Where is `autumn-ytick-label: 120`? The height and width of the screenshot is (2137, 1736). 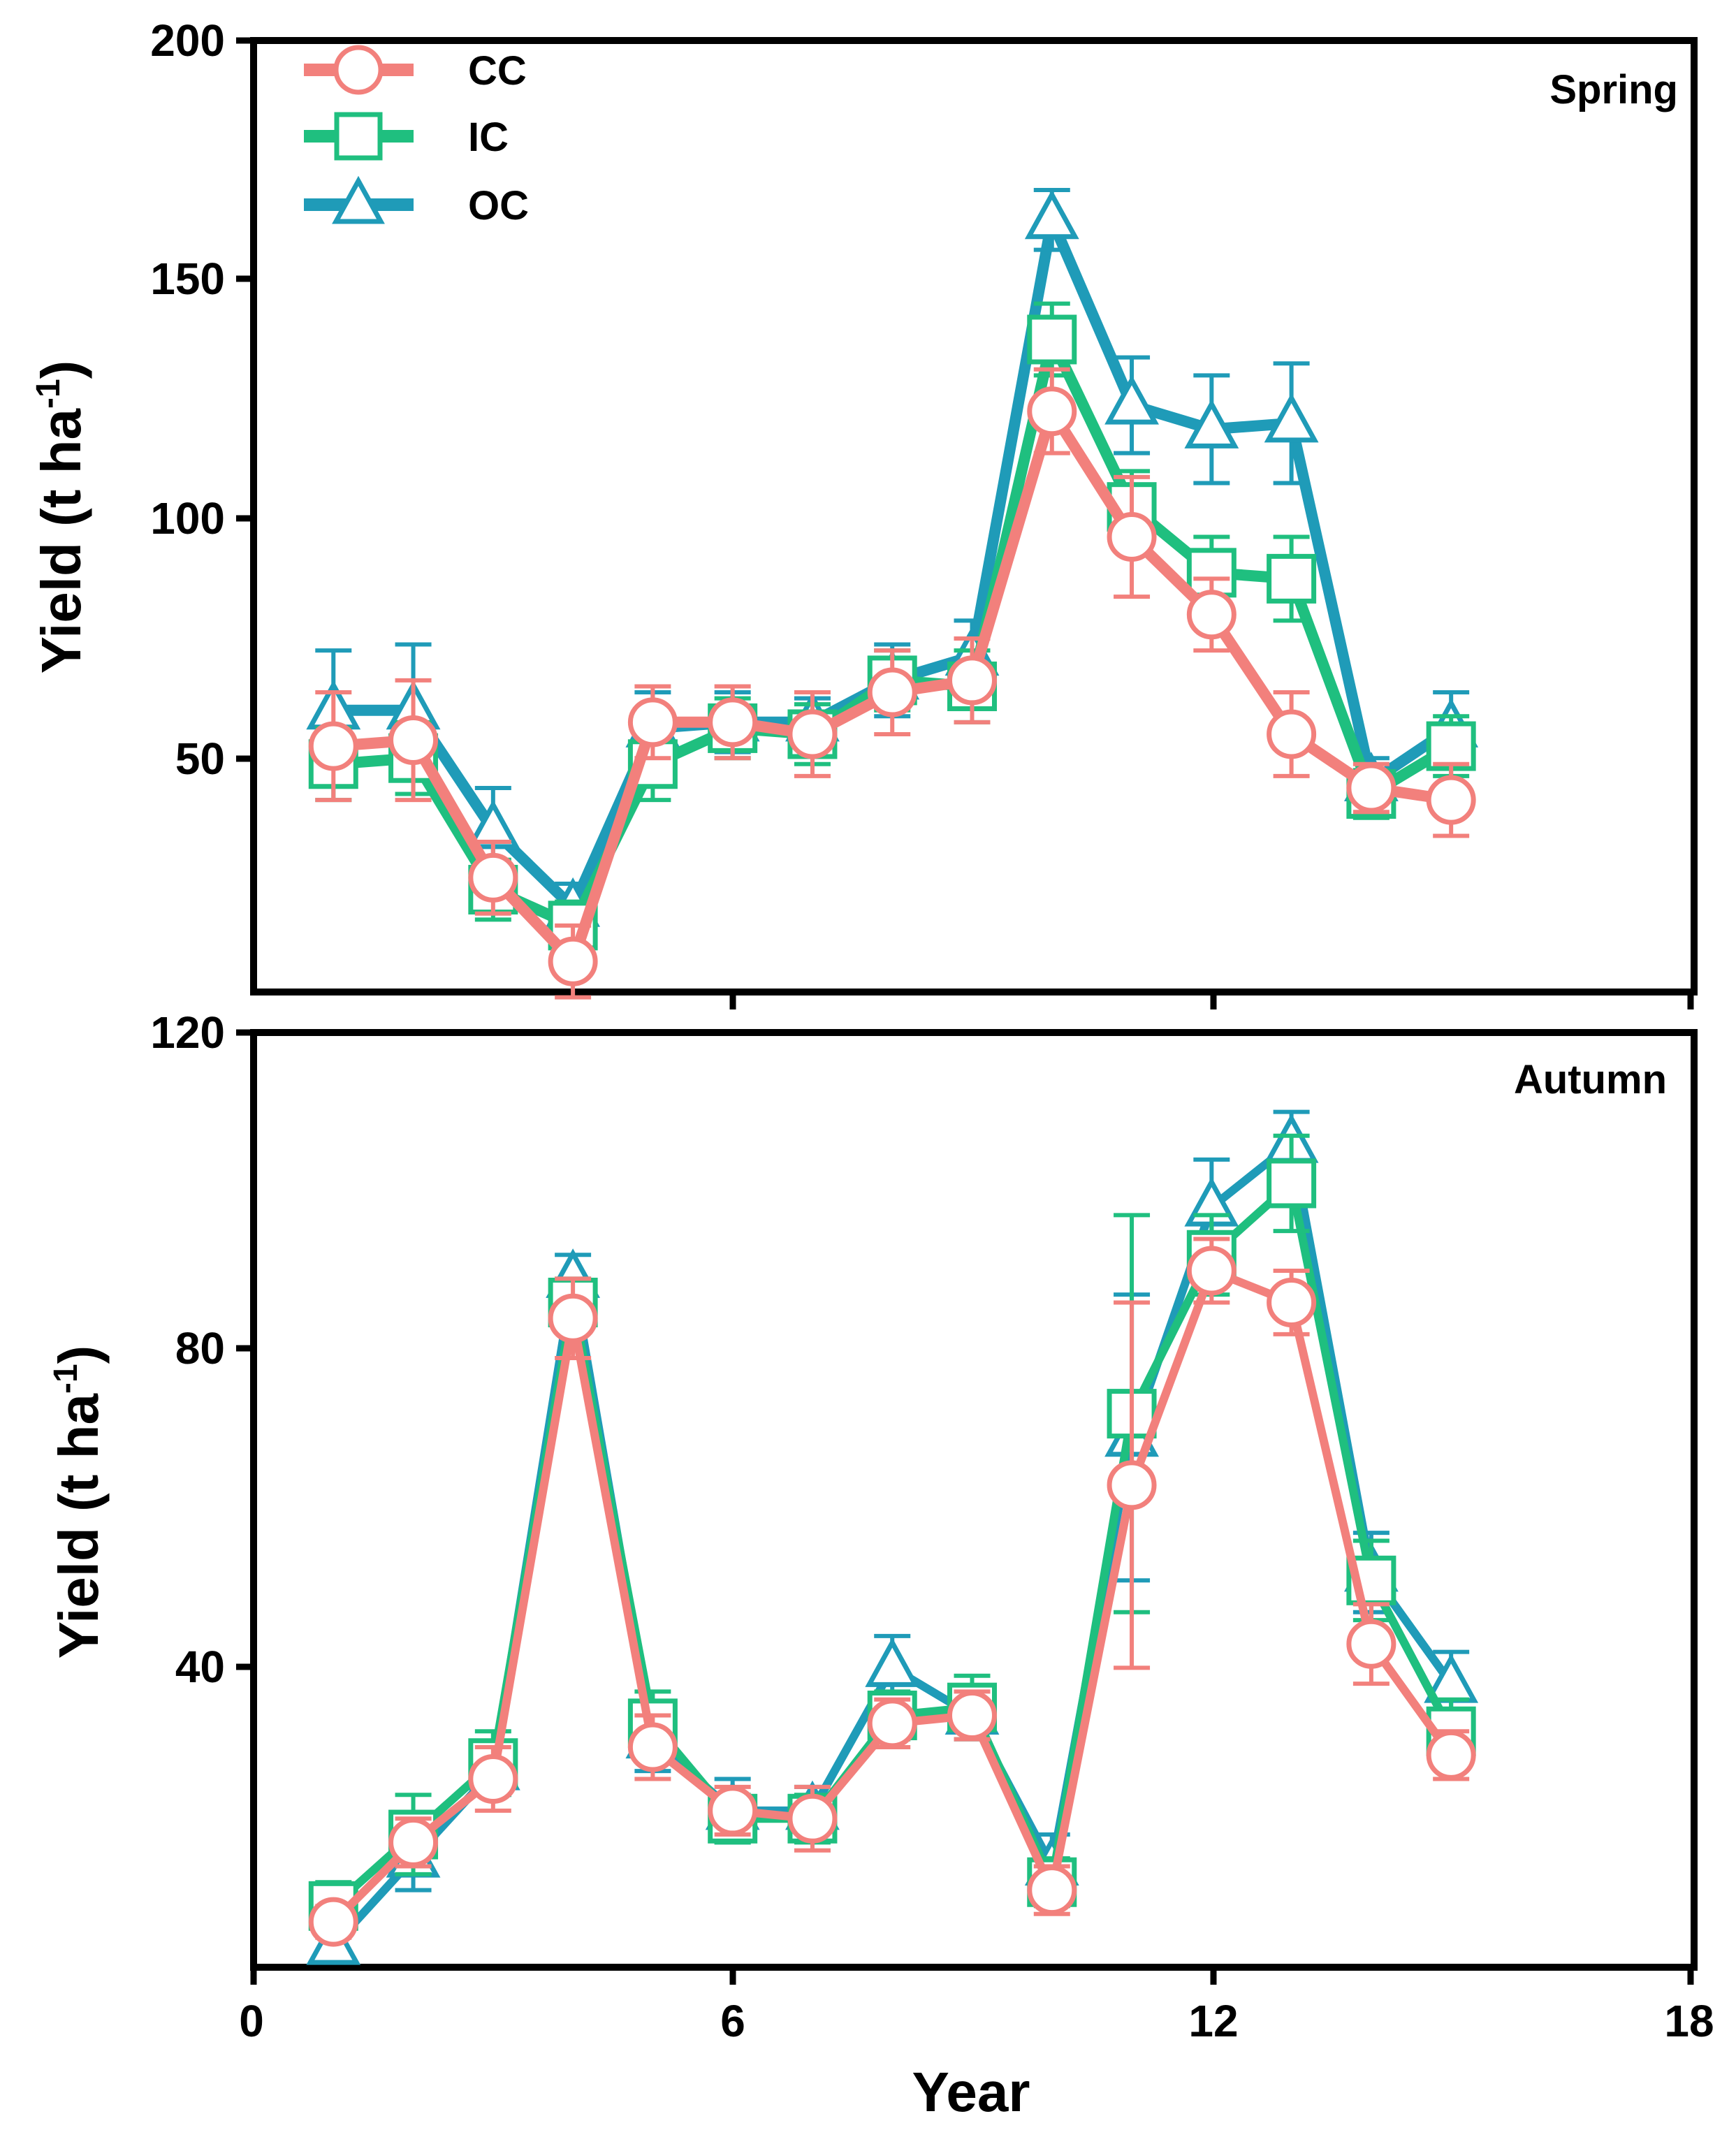 autumn-ytick-label: 120 is located at coordinates (187, 1032).